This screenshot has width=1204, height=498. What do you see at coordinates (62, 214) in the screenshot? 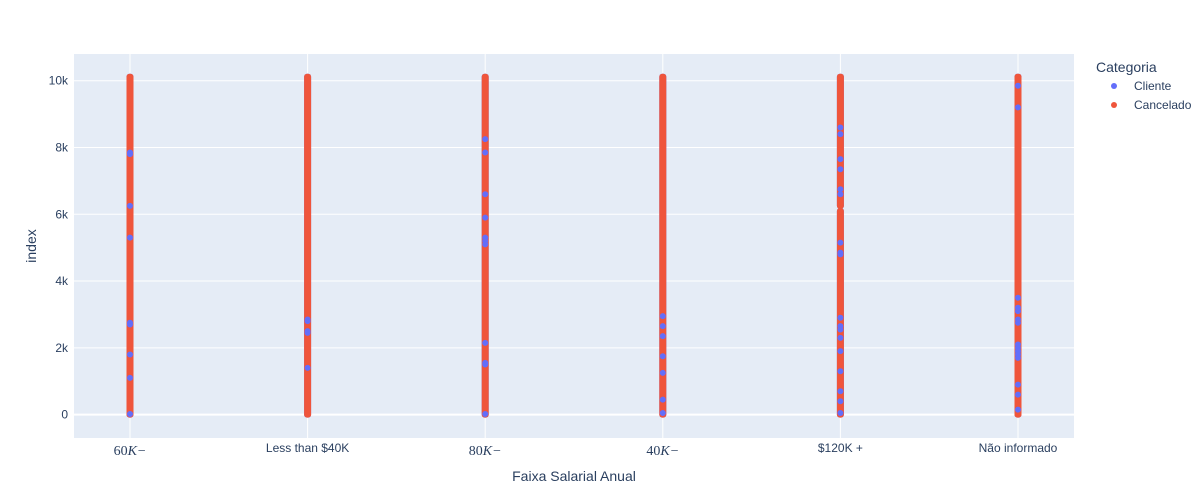
I see `y-tick-label: 6k` at bounding box center [62, 214].